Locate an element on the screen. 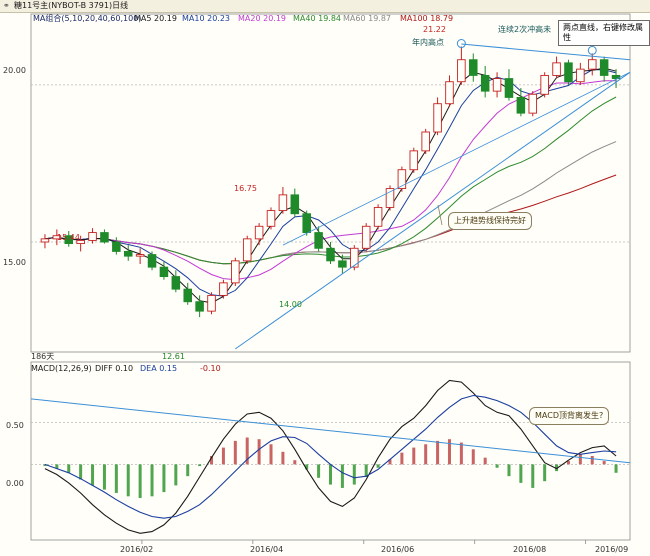 This screenshot has width=650, height=556. resistance-line is located at coordinates (546, 52).